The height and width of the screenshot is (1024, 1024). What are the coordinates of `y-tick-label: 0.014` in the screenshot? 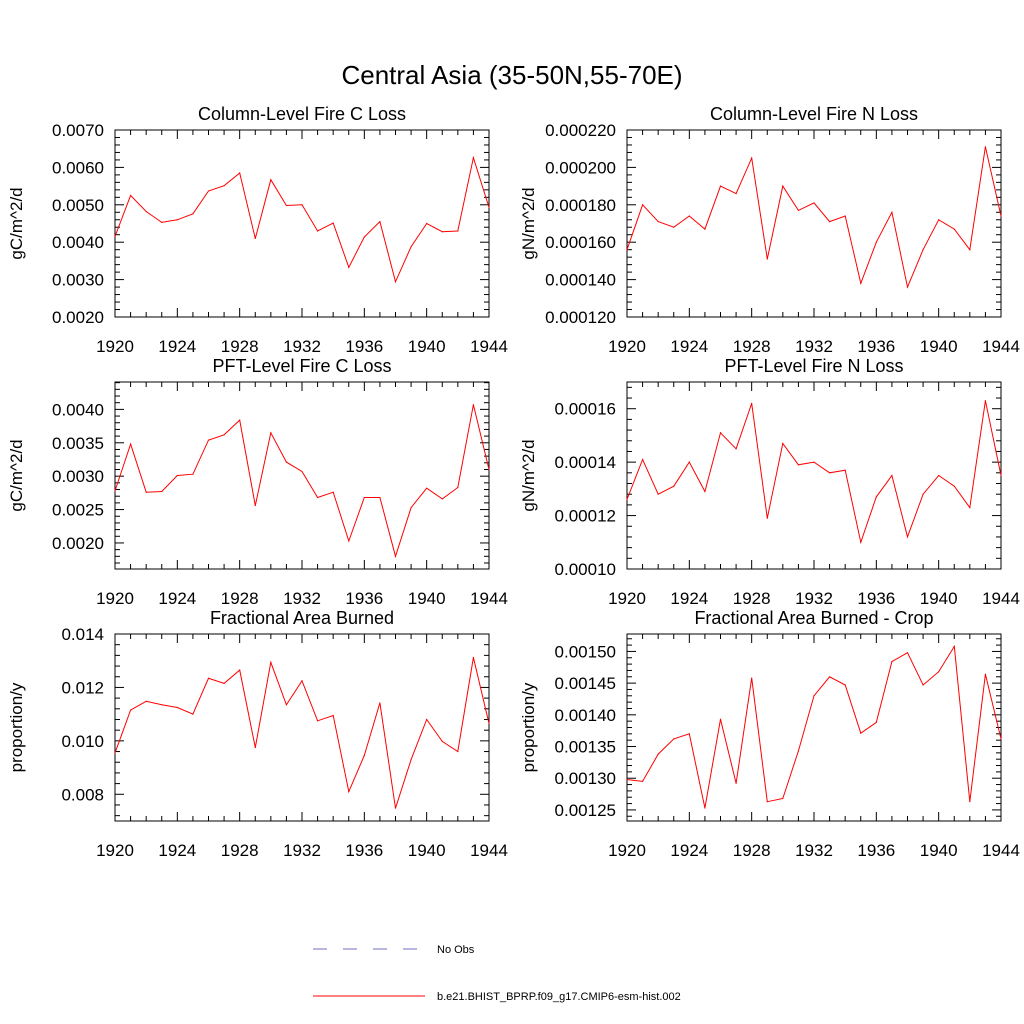 It's located at (82, 634).